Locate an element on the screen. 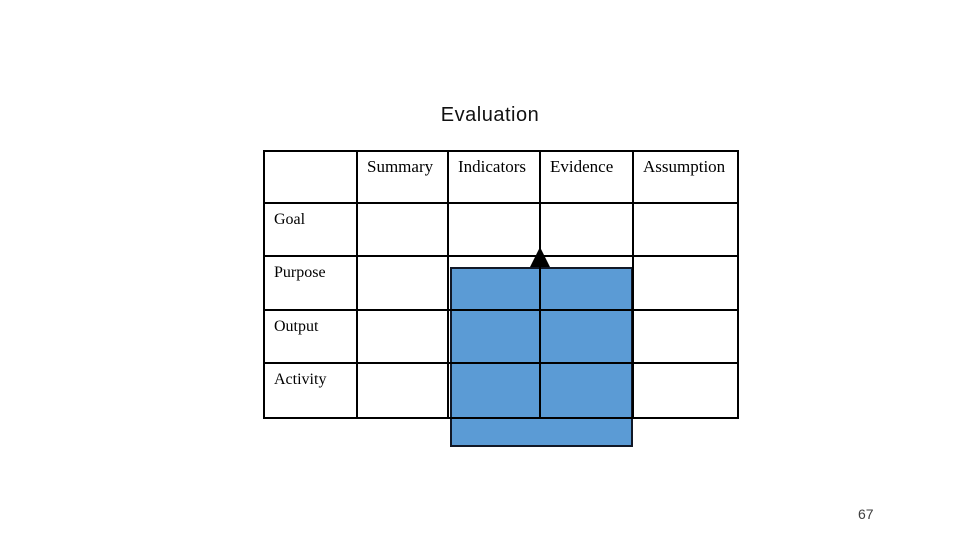 This screenshot has height=540, width=960. table-row-goal: Goal is located at coordinates (501, 229).